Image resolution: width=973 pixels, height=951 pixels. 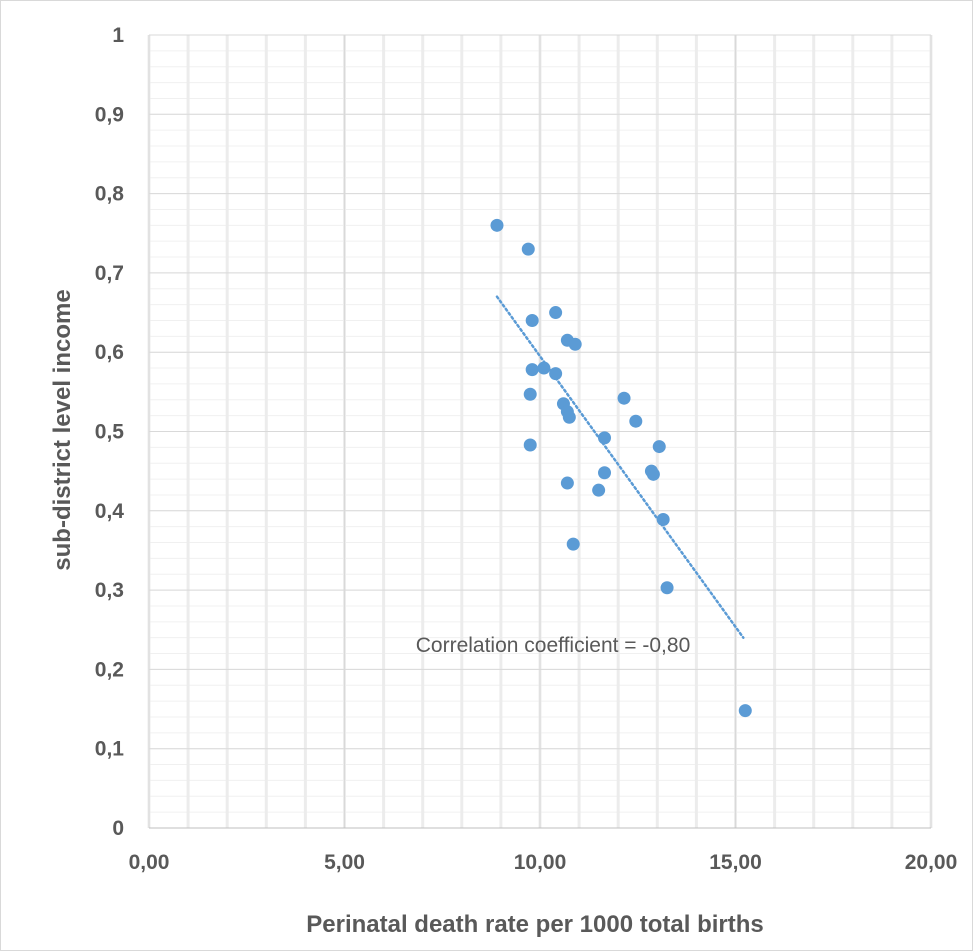 I want to click on x-tick-label: 15,00, so click(x=735, y=862).